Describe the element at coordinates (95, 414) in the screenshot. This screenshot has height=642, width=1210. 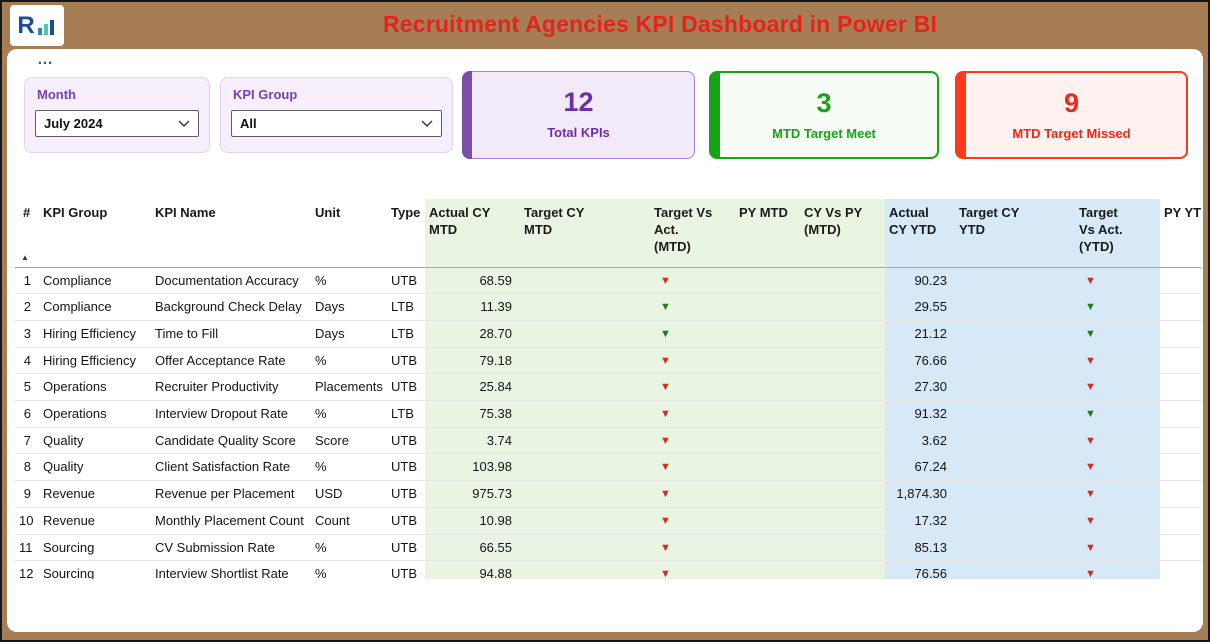
I see `kpi-group-cell: Operations` at that location.